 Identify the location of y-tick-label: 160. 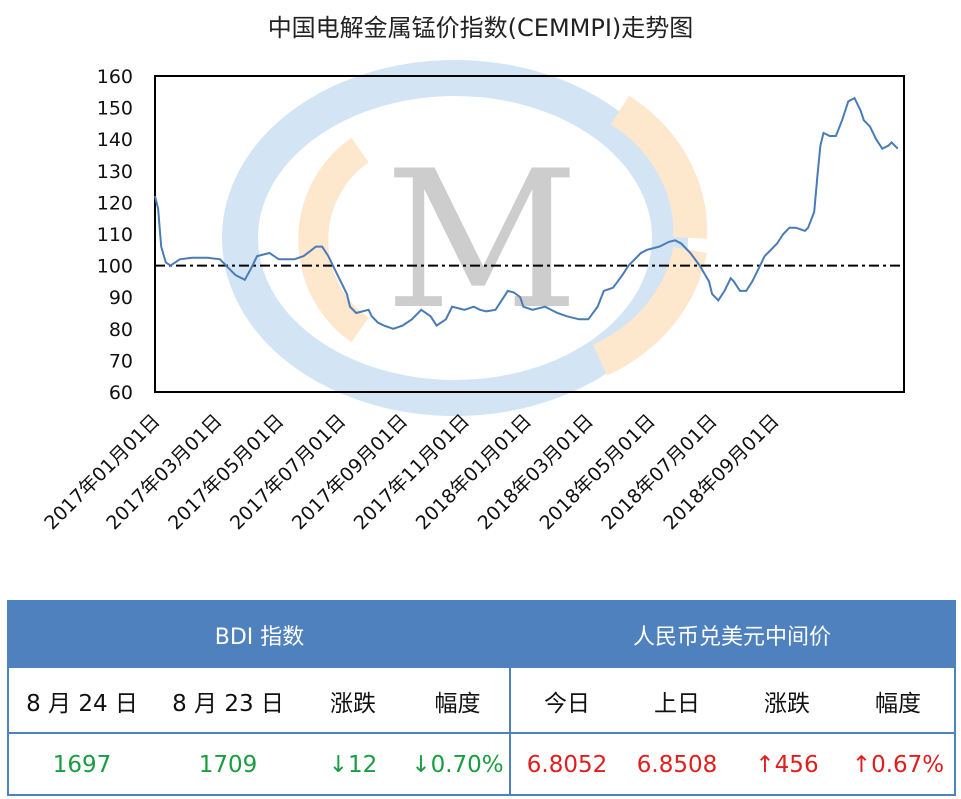
(115, 77).